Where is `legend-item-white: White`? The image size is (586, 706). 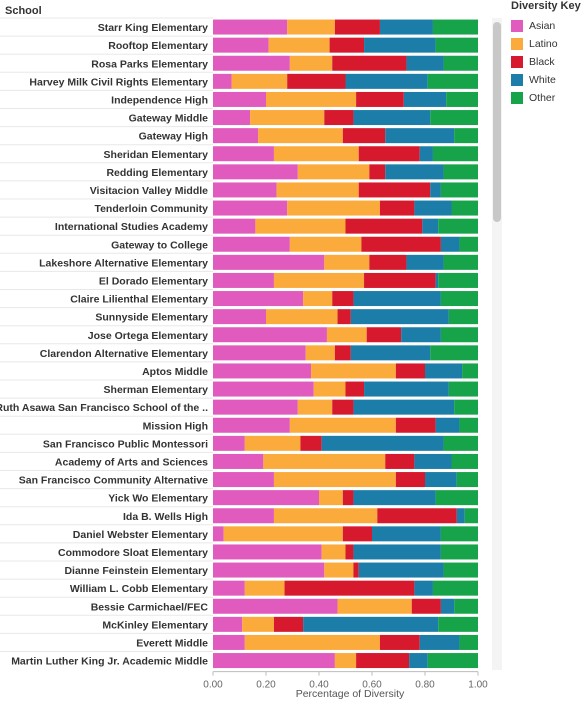 legend-item-white: White is located at coordinates (547, 80).